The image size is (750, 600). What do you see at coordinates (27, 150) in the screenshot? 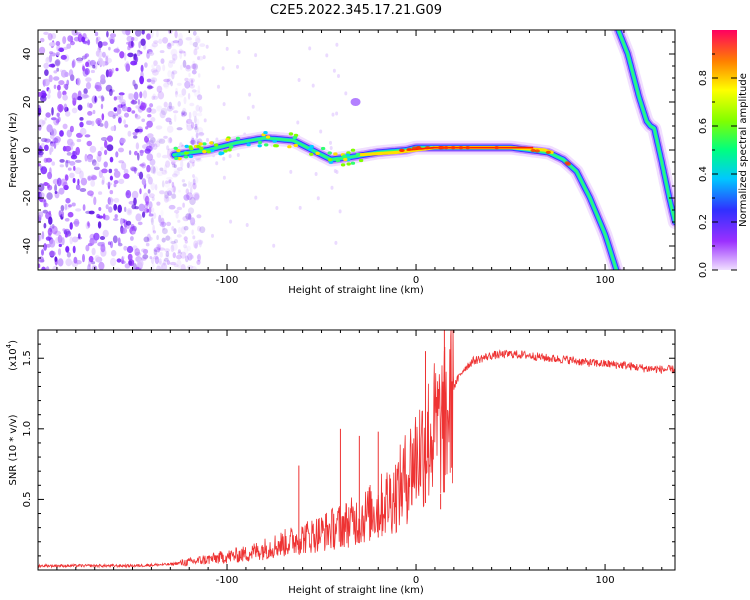
I see `y-tick-label: 0` at bounding box center [27, 150].